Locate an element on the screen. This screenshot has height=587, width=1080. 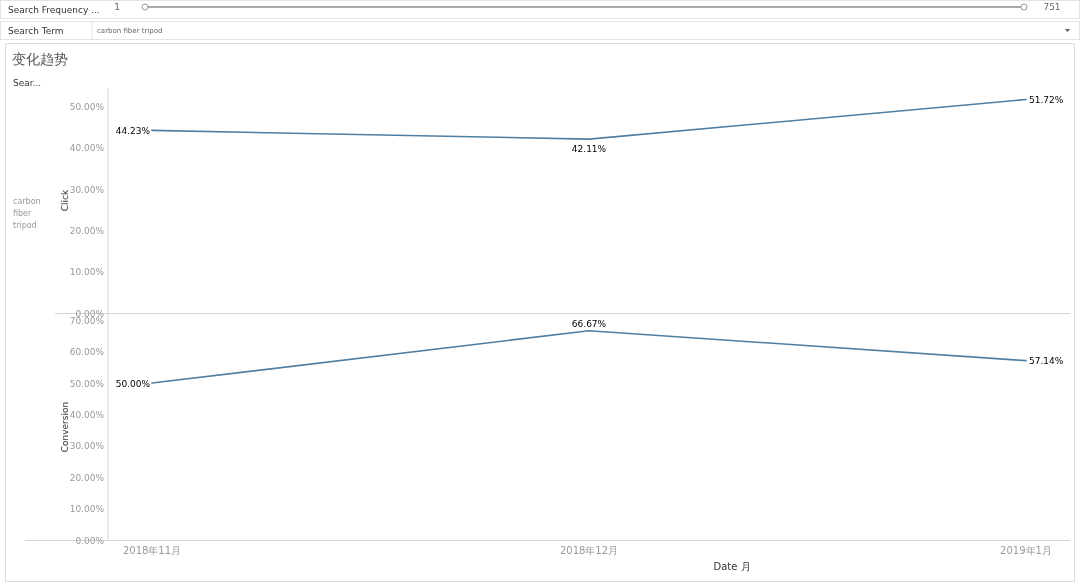
x-tick-label: 2018年12月 is located at coordinates (589, 550).